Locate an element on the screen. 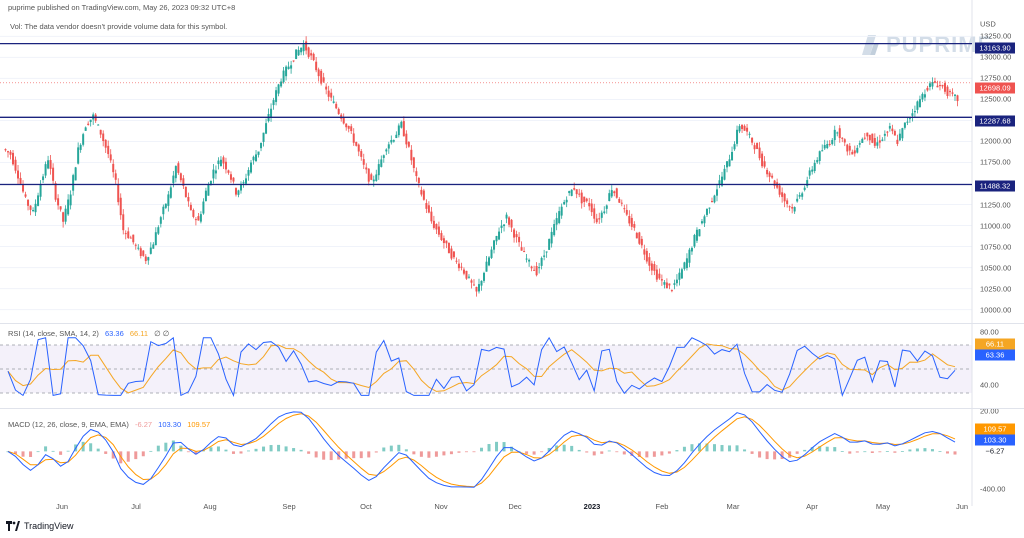 The width and height of the screenshot is (1024, 538). rsi-axis-20: 20.00 is located at coordinates (989, 411).